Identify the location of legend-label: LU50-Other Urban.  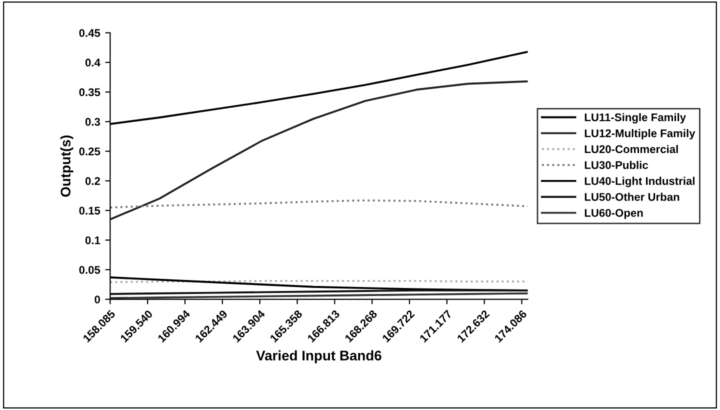
(632, 196).